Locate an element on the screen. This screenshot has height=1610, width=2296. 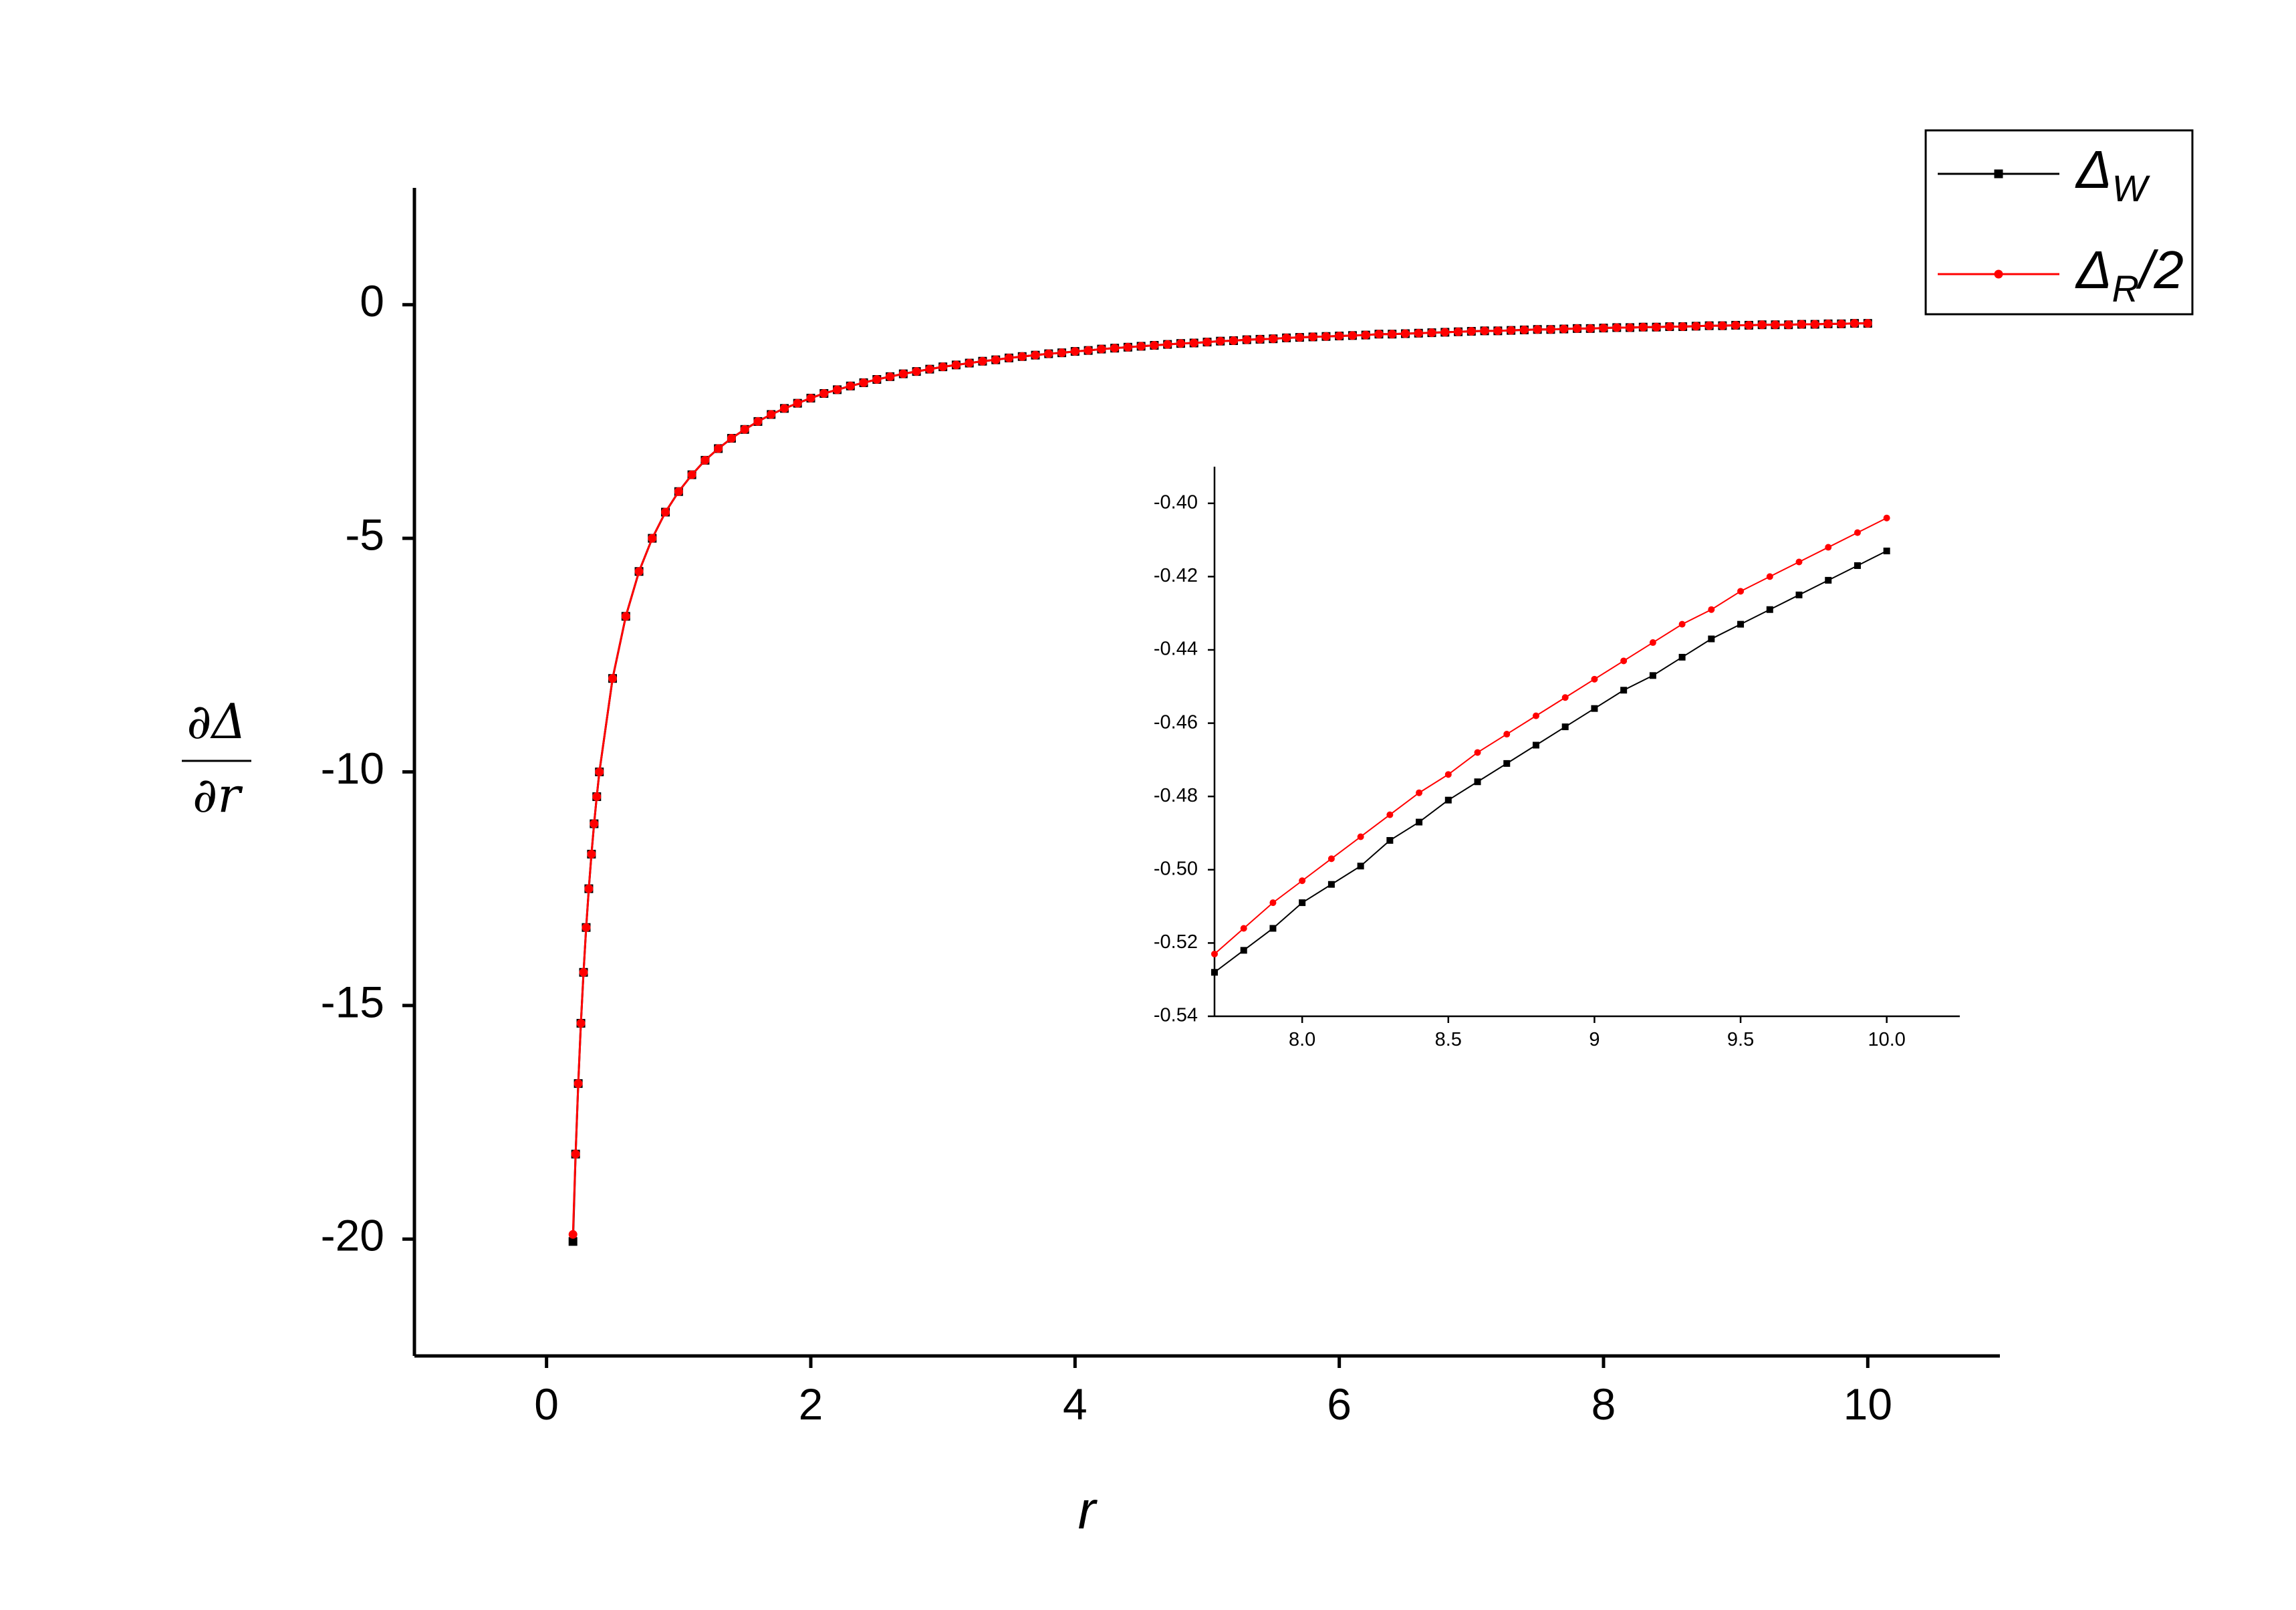
legend-label: ΔW is located at coordinates (2113, 174).